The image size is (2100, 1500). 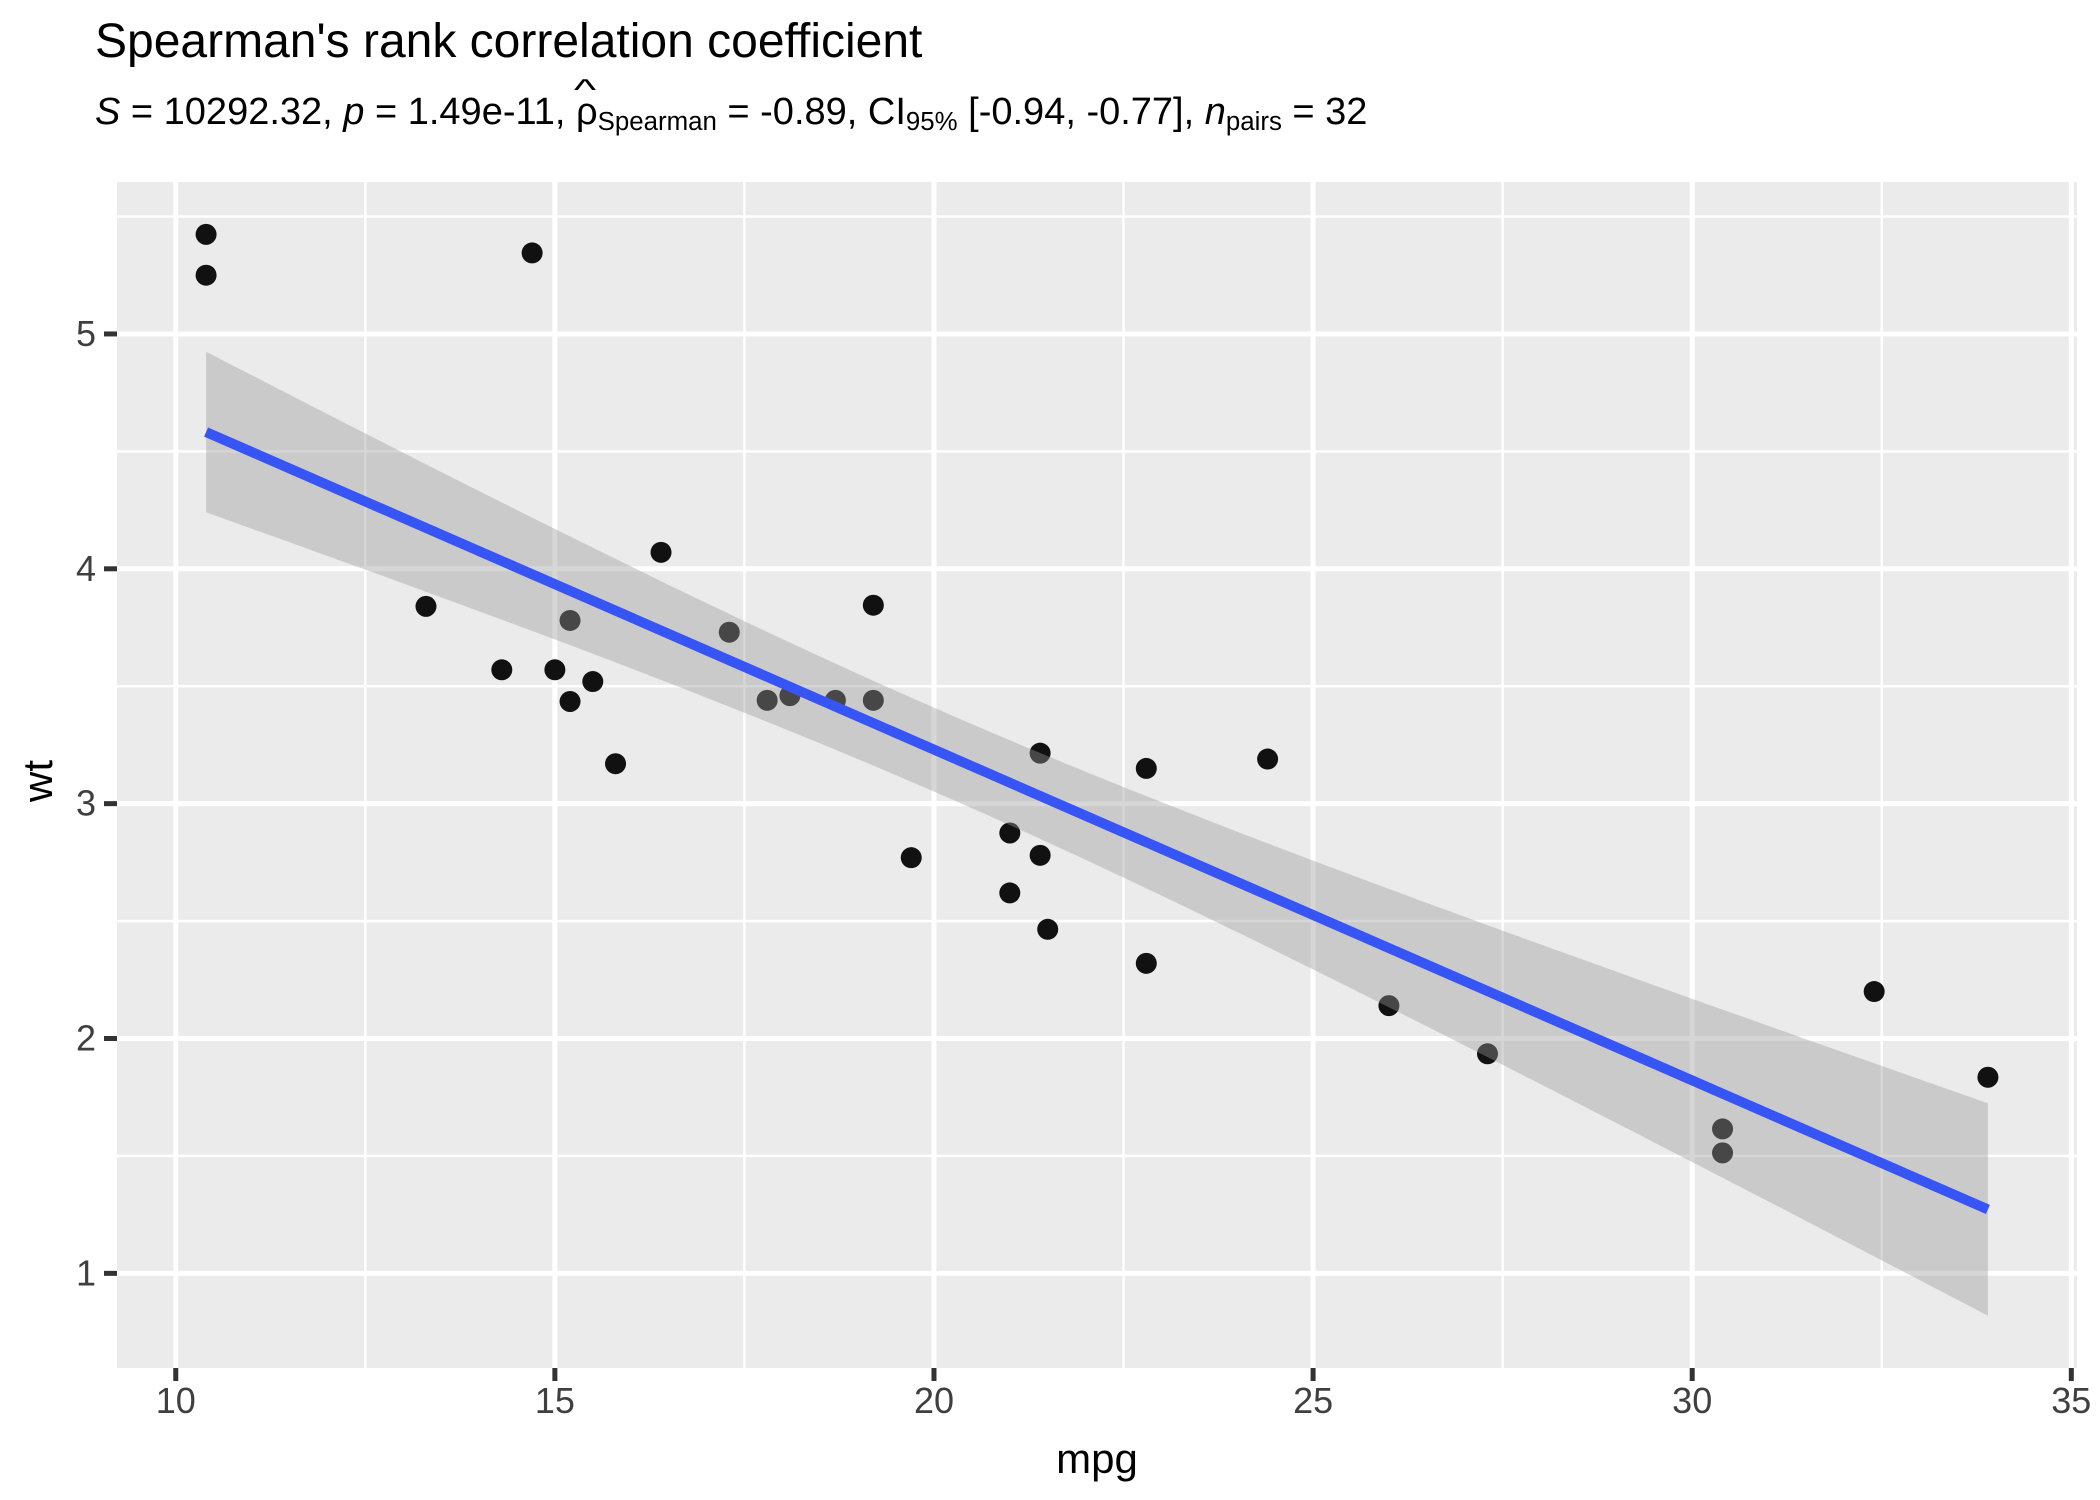 What do you see at coordinates (86, 333) in the screenshot?
I see `y-tick-label: 5` at bounding box center [86, 333].